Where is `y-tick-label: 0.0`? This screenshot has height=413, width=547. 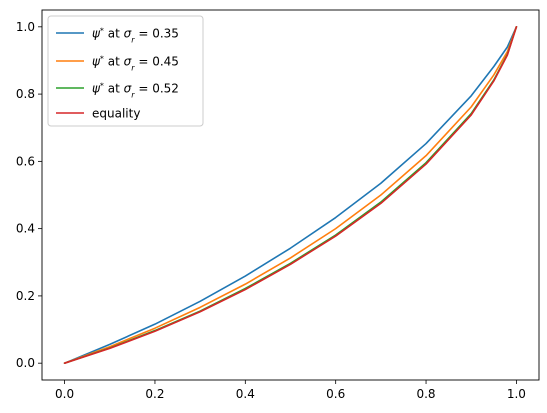 y-tick-label: 0.0 is located at coordinates (25, 363).